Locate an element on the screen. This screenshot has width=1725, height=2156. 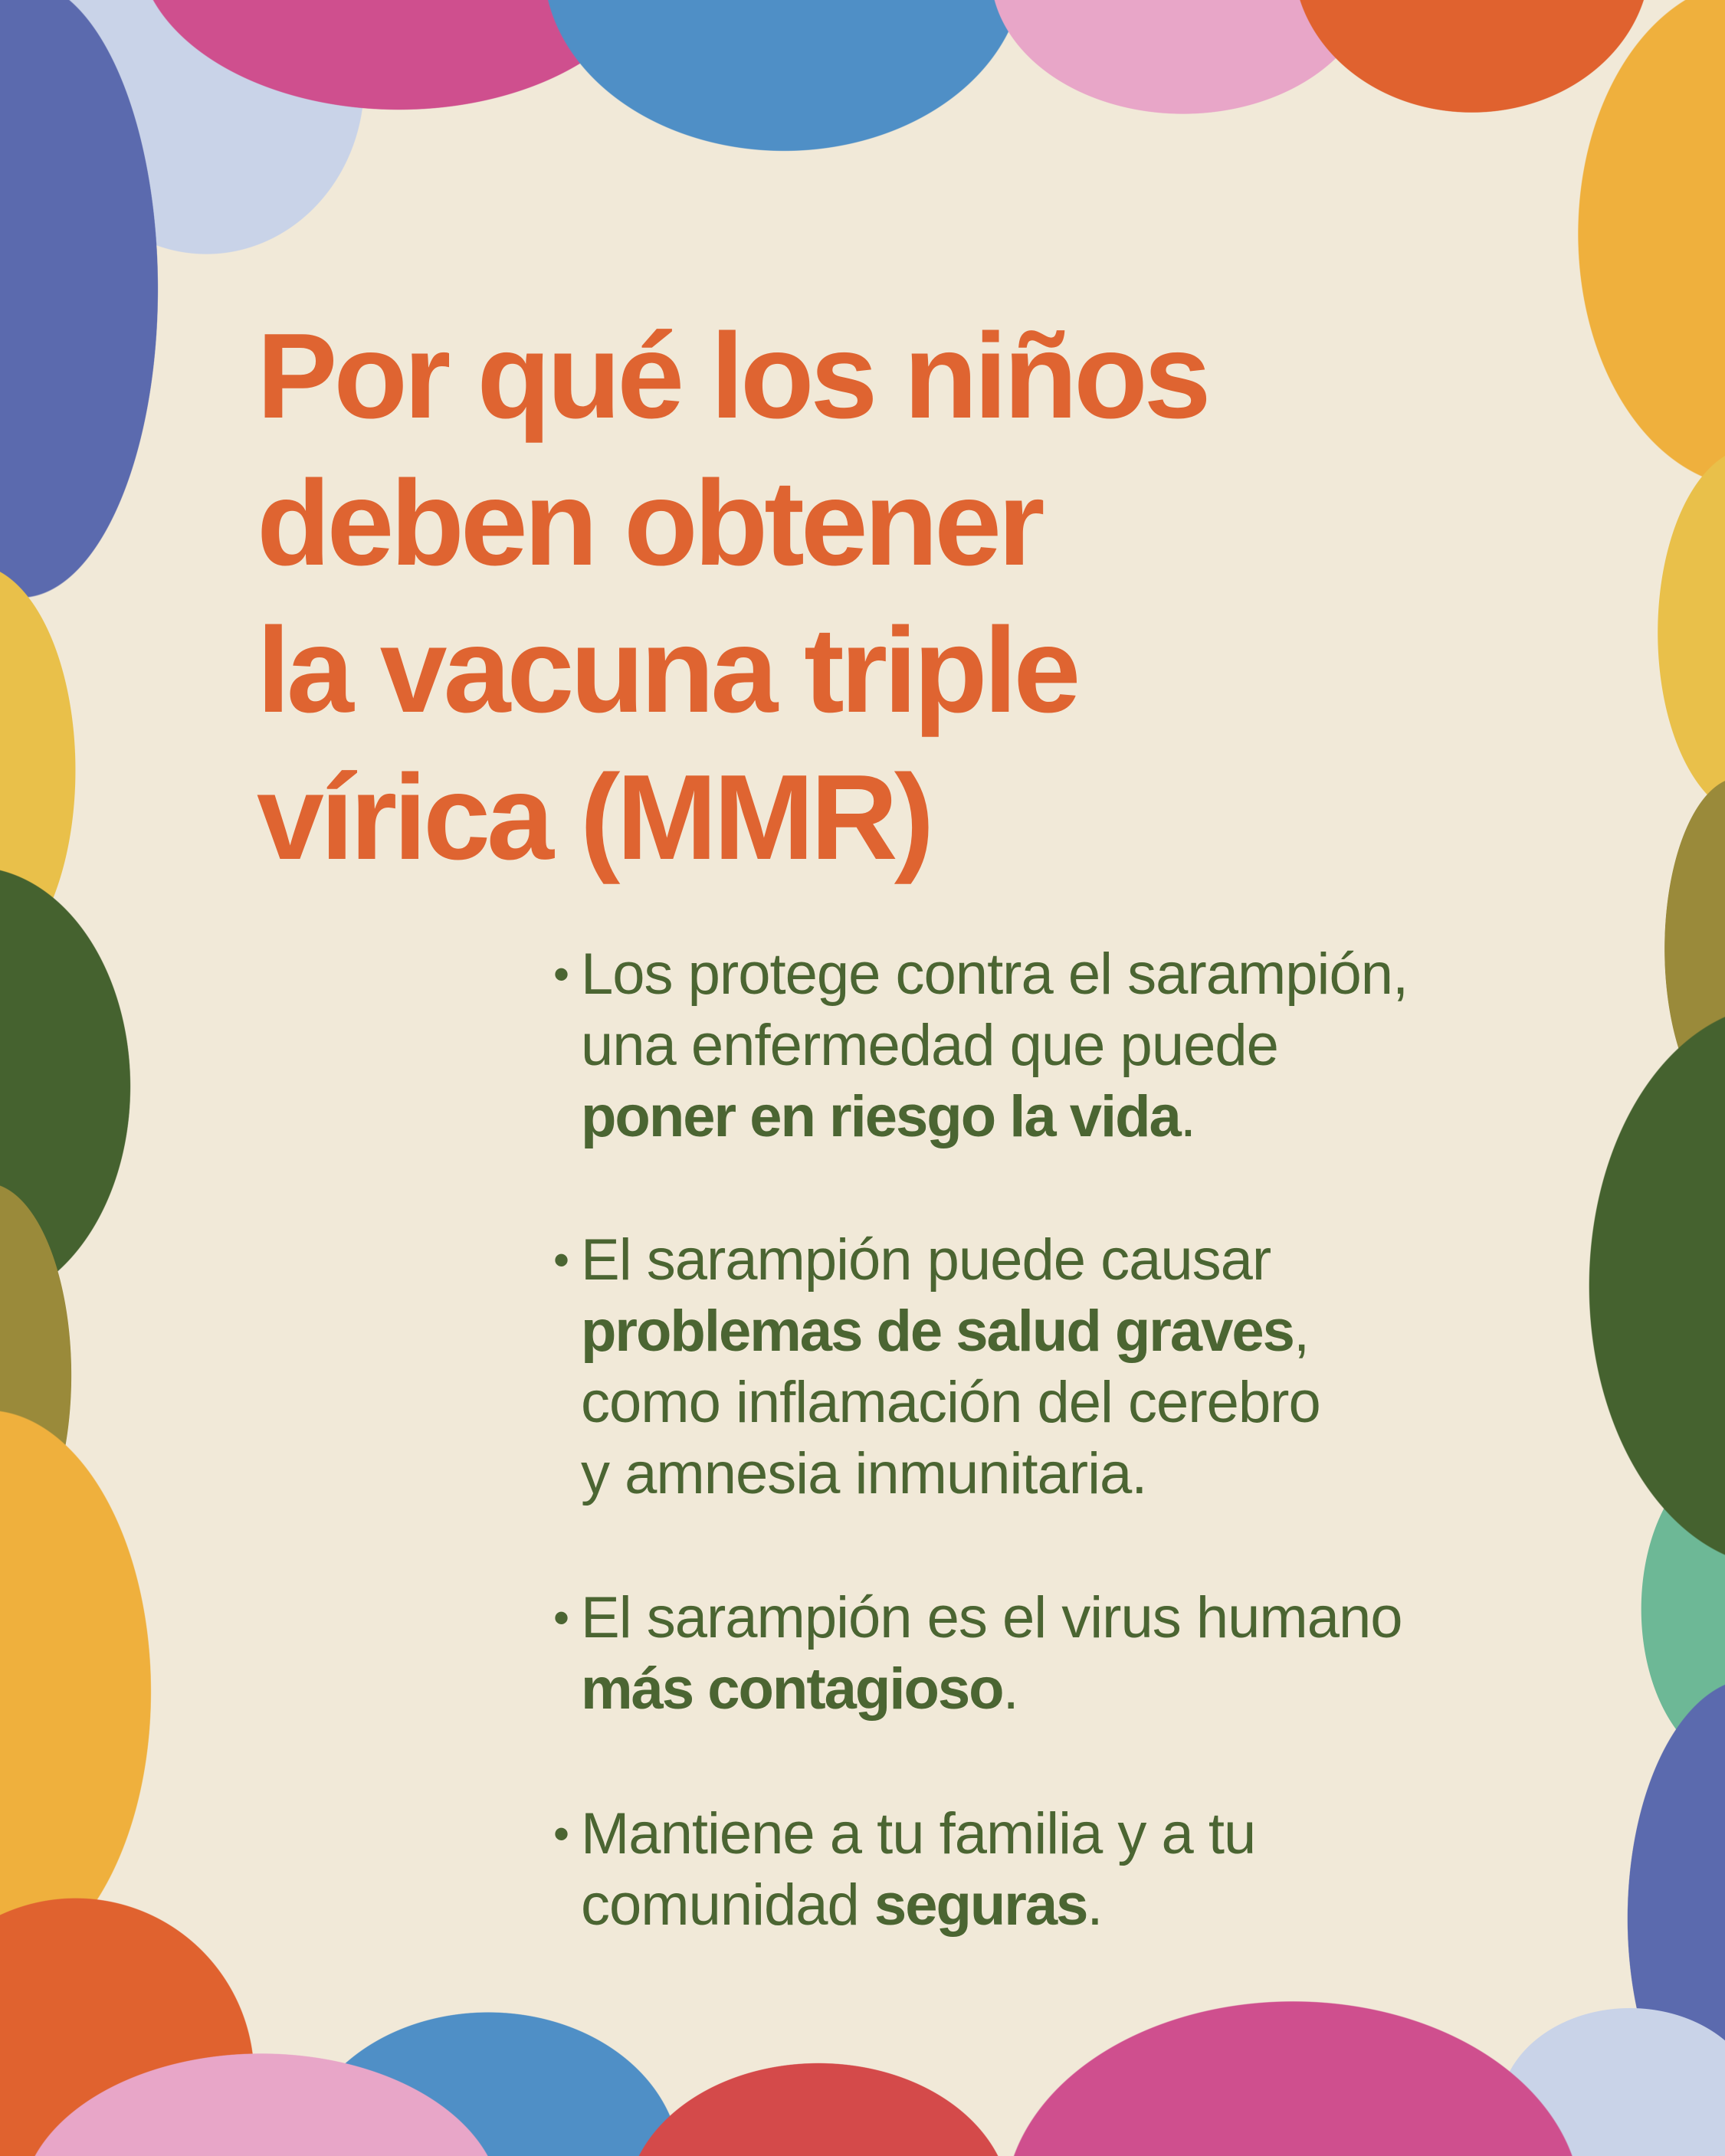
bullet-text: Los protege contra el sarampión, is located at coordinates (995, 974).